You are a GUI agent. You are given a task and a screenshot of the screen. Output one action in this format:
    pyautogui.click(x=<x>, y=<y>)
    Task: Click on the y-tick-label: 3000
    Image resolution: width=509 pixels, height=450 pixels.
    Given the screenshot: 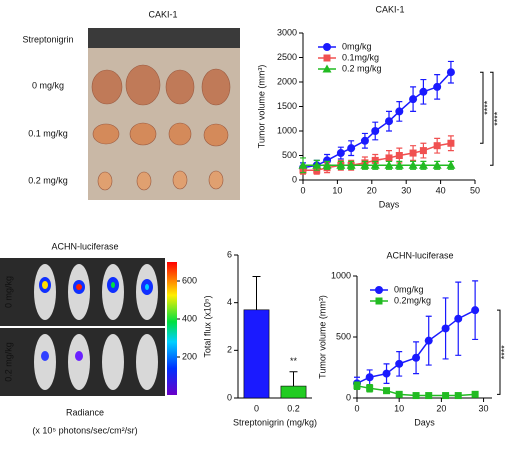 What is the action you would take?
    pyautogui.click(x=287, y=32)
    